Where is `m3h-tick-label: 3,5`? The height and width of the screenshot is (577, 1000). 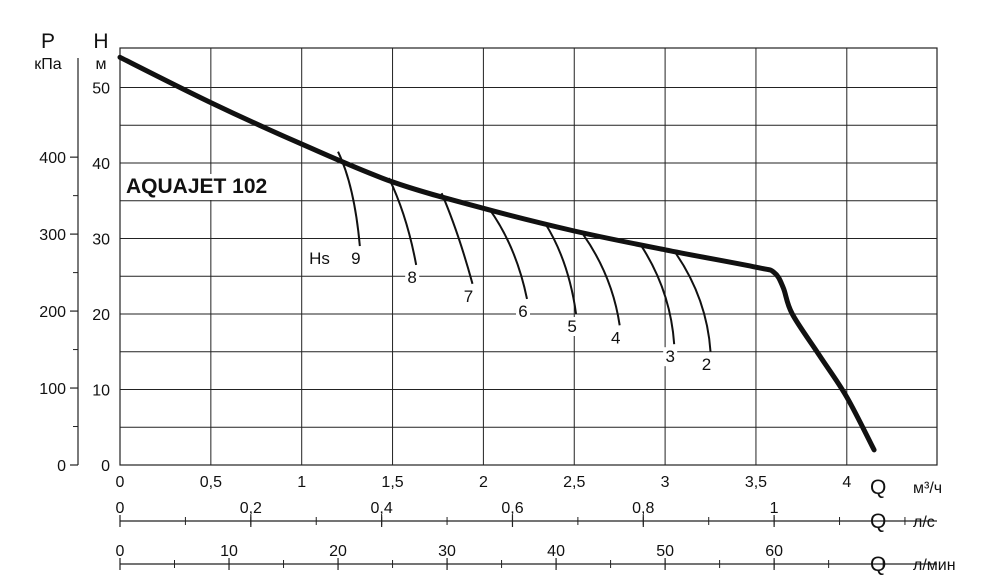 m3h-tick-label: 3,5 is located at coordinates (756, 482).